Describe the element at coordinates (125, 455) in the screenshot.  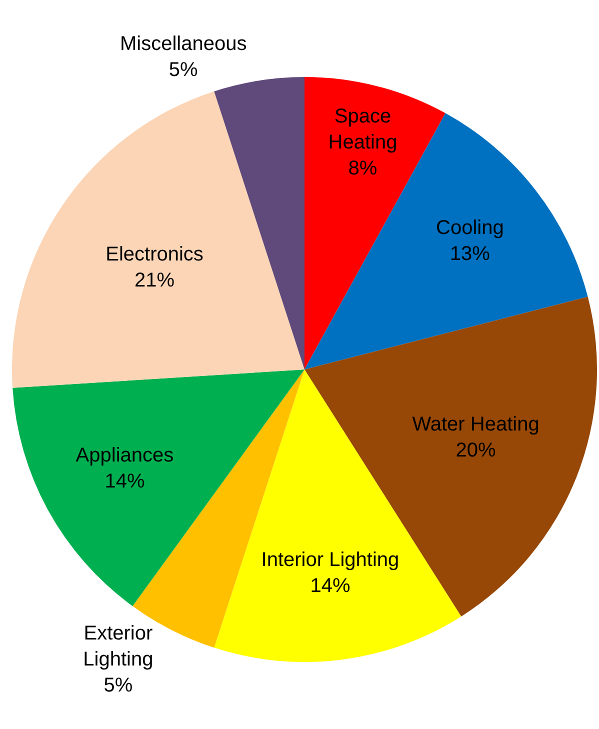
I see `slice-label: Appliances` at that location.